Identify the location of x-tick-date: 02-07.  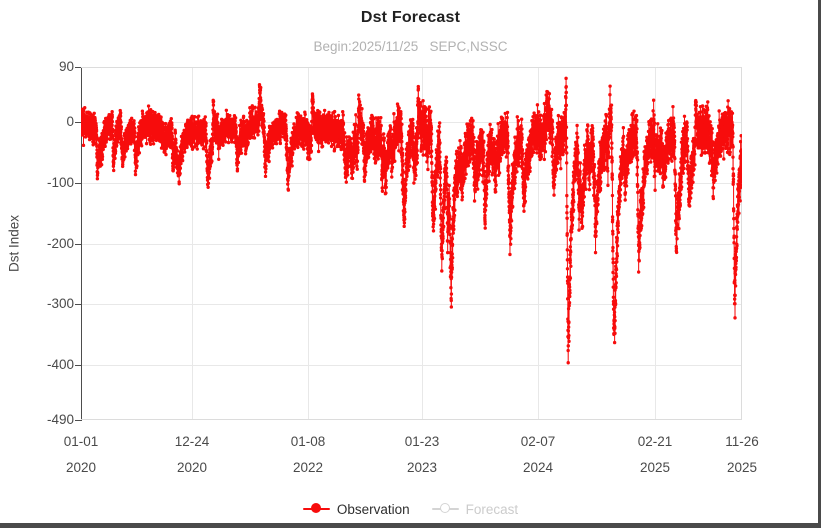
(538, 441).